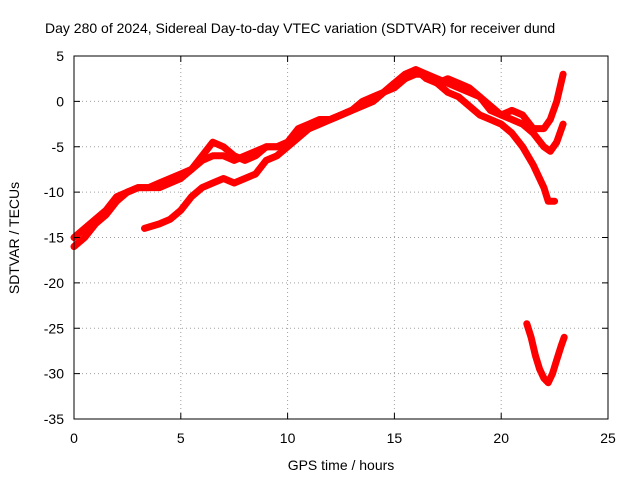  Describe the element at coordinates (58, 147) in the screenshot. I see `y-tick-label: -5` at that location.